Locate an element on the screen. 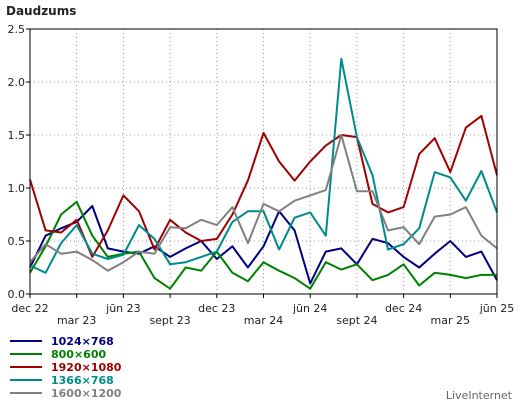  legend-label: 1920×1080 is located at coordinates (86, 367).